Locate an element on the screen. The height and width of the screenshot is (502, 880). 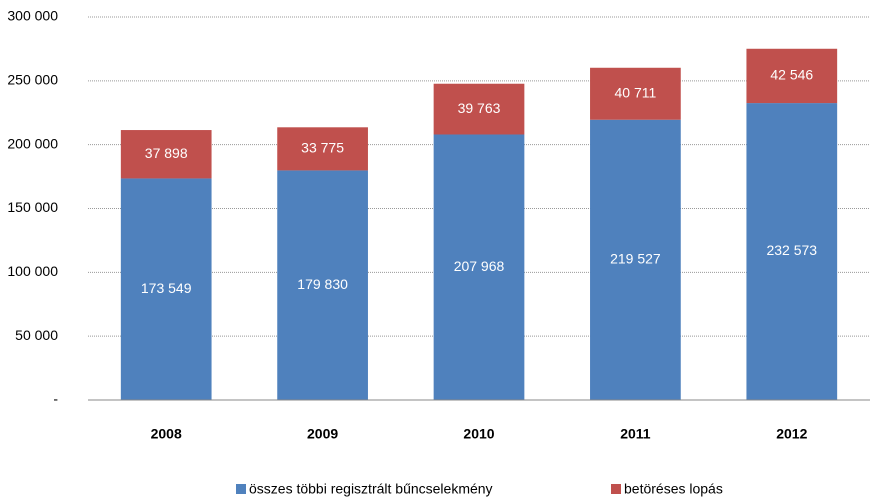
data-label: 33 775 is located at coordinates (322, 148).